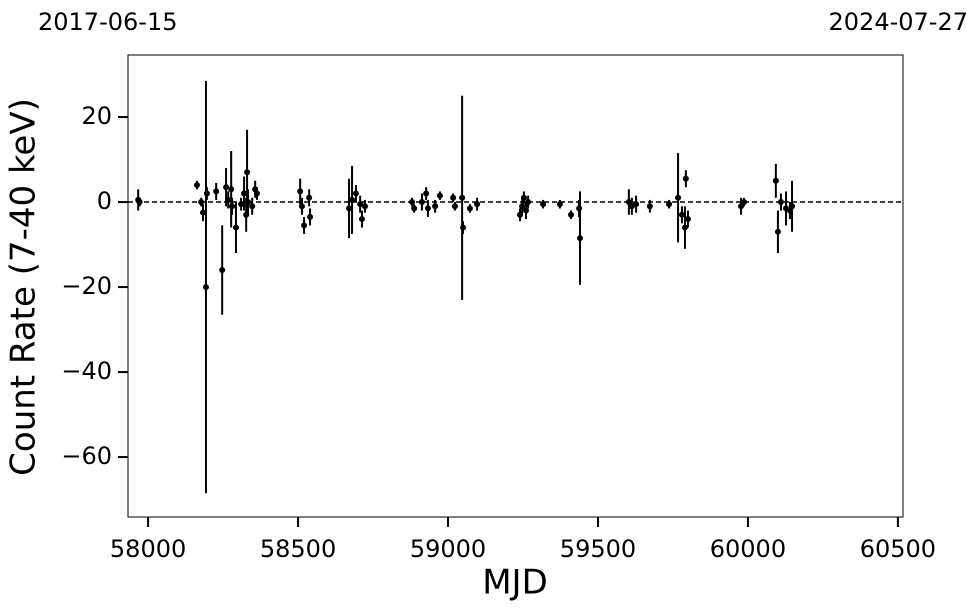 Image resolution: width=980 pixels, height=613 pixels. Describe the element at coordinates (107, 22) in the screenshot. I see `start-date: 2017-06-15` at that location.